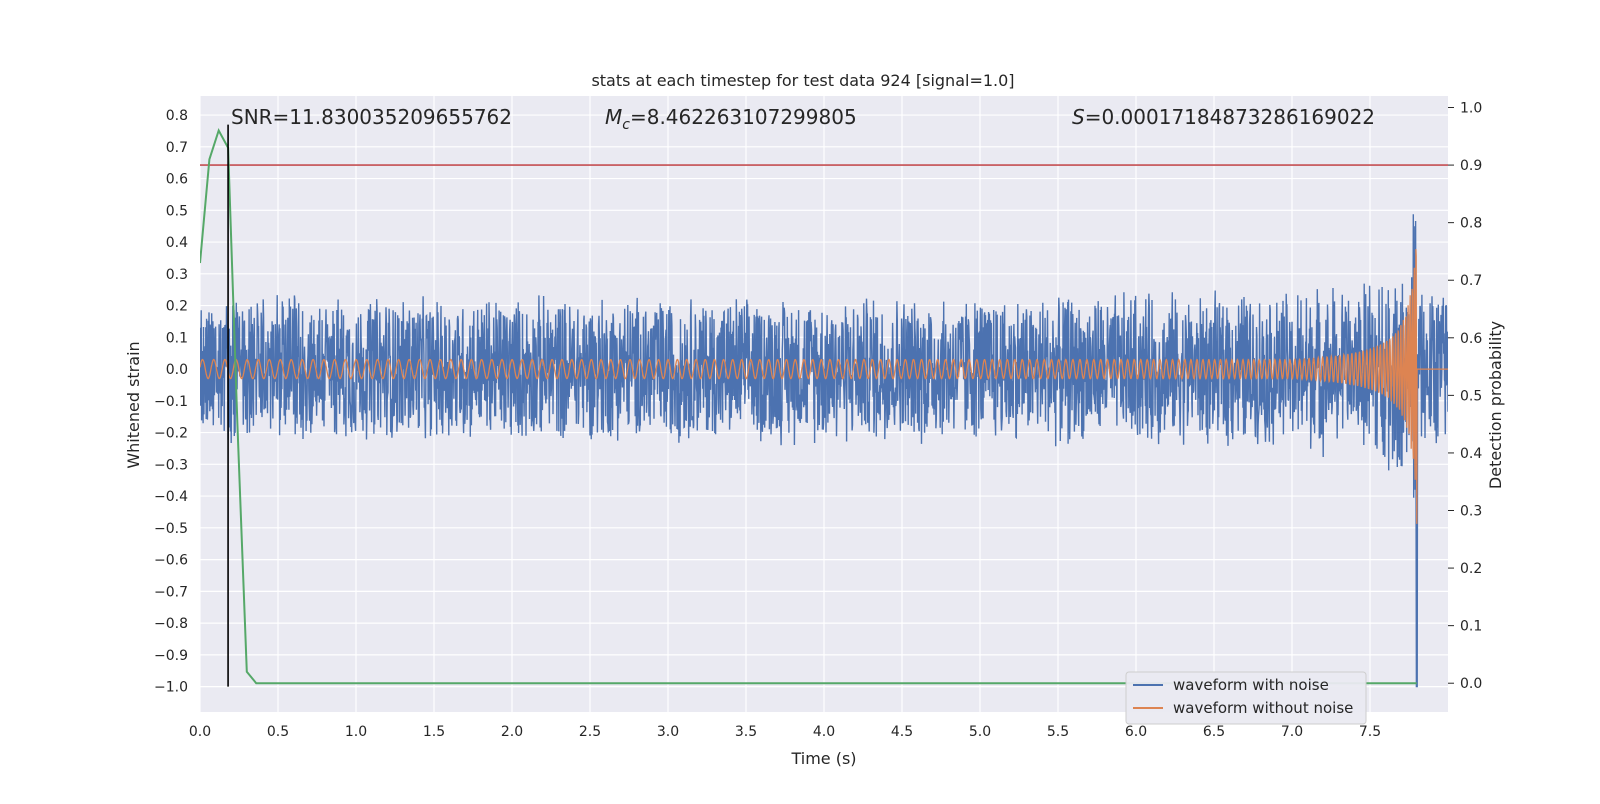 Image resolution: width=1600 pixels, height=804 pixels. I want to click on s-value: =0.00017184873286169022, so click(1230, 117).